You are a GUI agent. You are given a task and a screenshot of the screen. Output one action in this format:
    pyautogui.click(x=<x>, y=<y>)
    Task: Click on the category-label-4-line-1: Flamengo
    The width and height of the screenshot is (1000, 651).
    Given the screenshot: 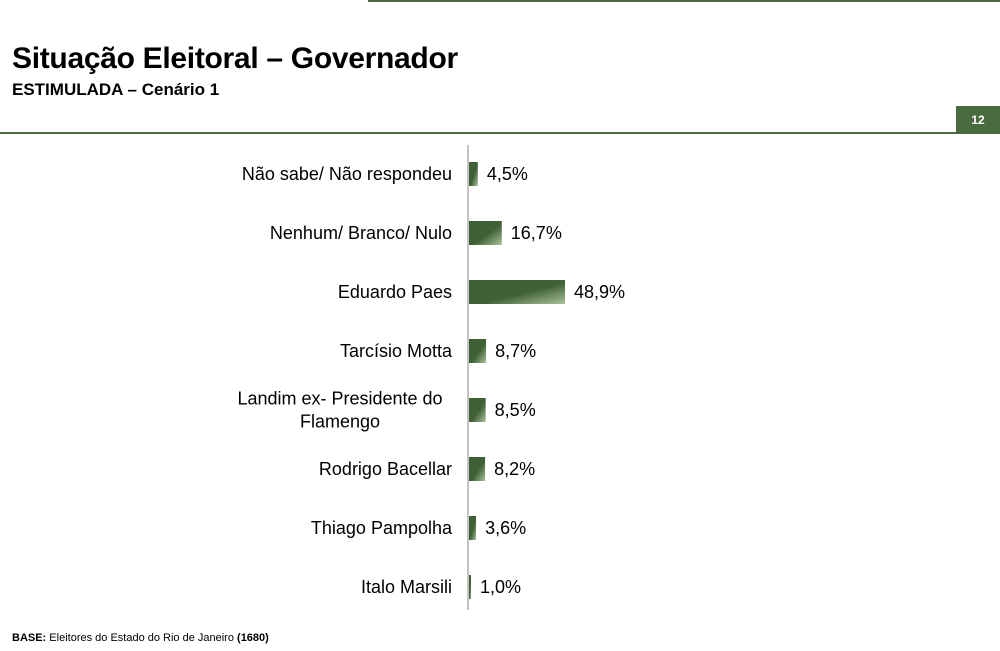 What is the action you would take?
    pyautogui.click(x=340, y=422)
    